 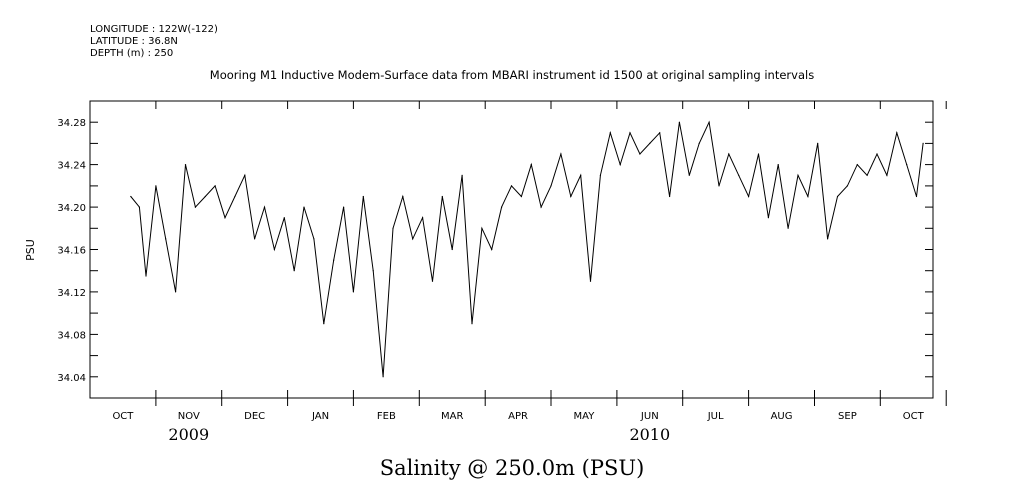 I want to click on y-tick-label: 34.16, so click(x=71, y=251).